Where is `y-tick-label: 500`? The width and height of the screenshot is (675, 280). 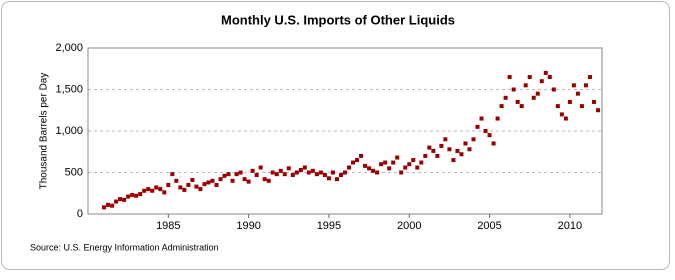 y-tick-label: 500 is located at coordinates (74, 172).